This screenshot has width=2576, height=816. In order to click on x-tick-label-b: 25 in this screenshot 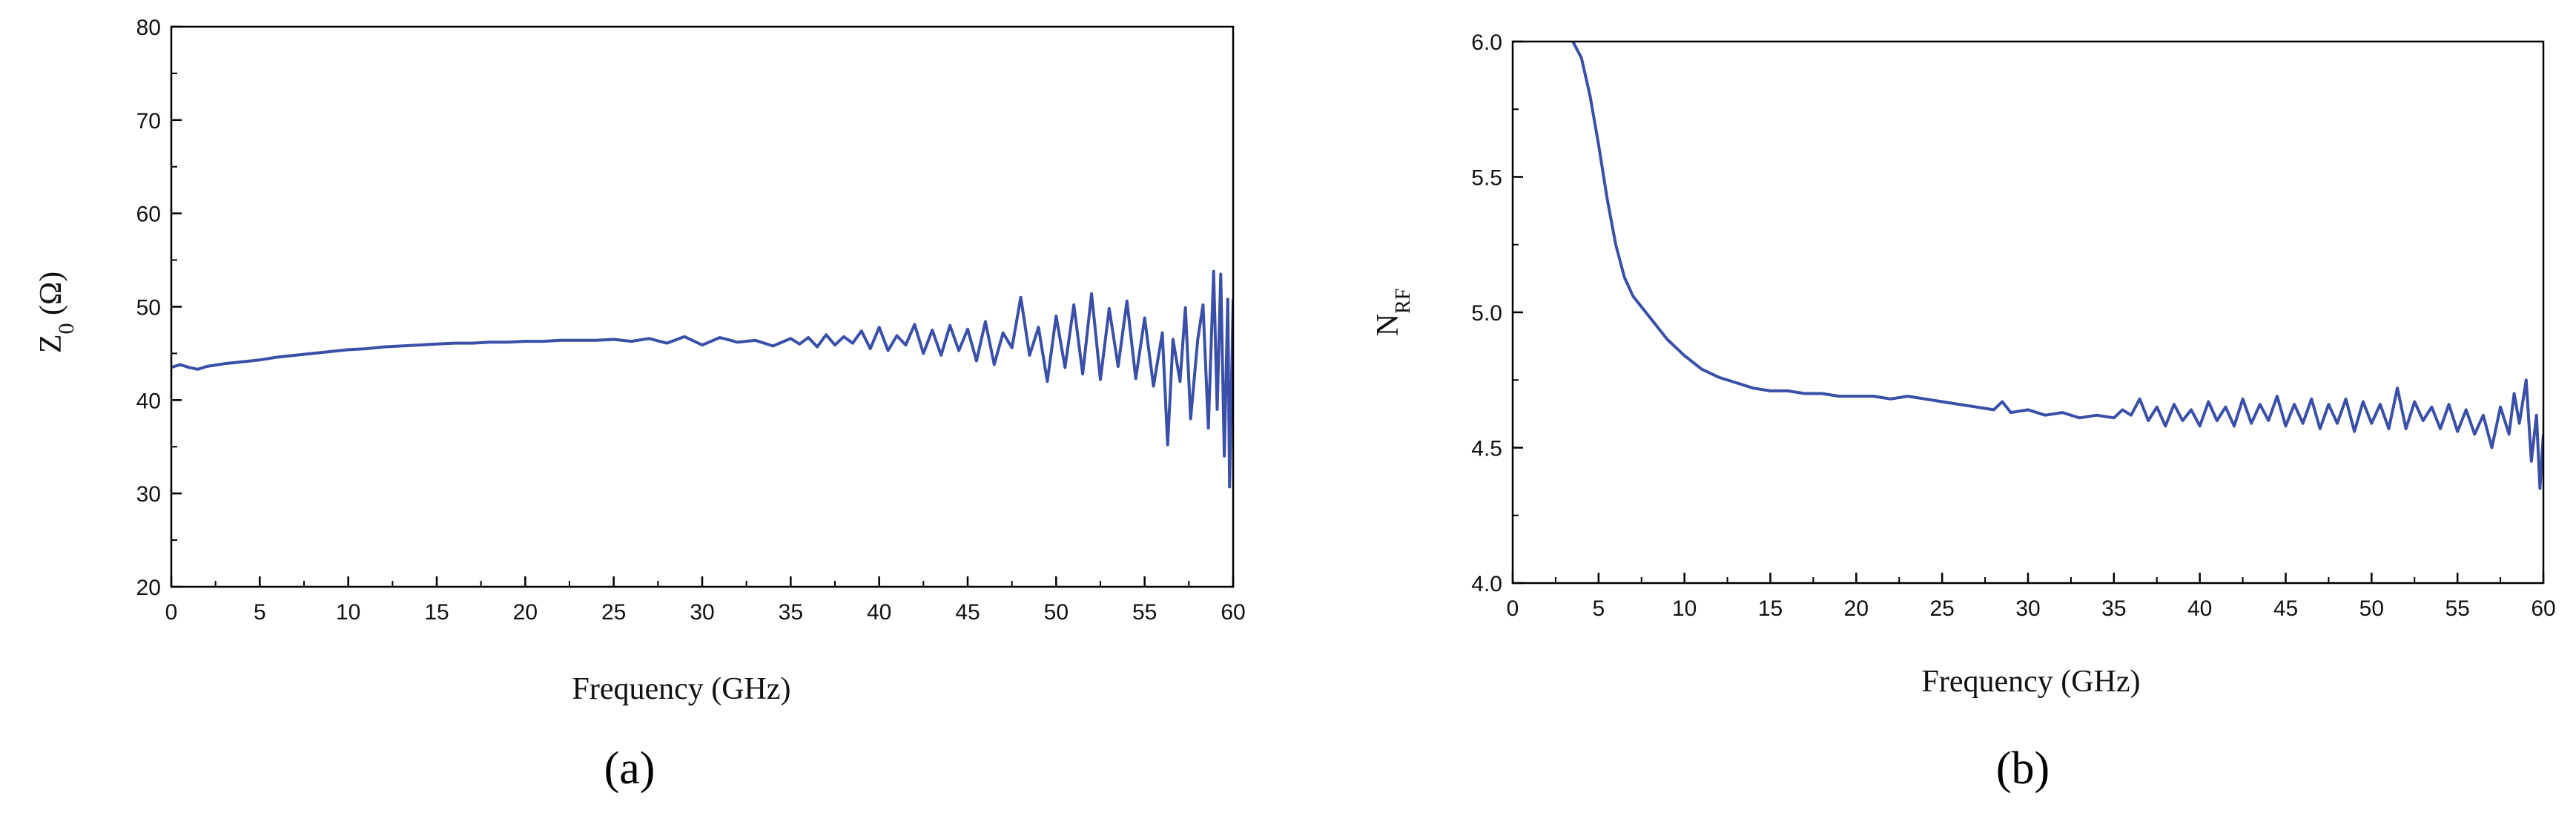, I will do `click(1941, 609)`.